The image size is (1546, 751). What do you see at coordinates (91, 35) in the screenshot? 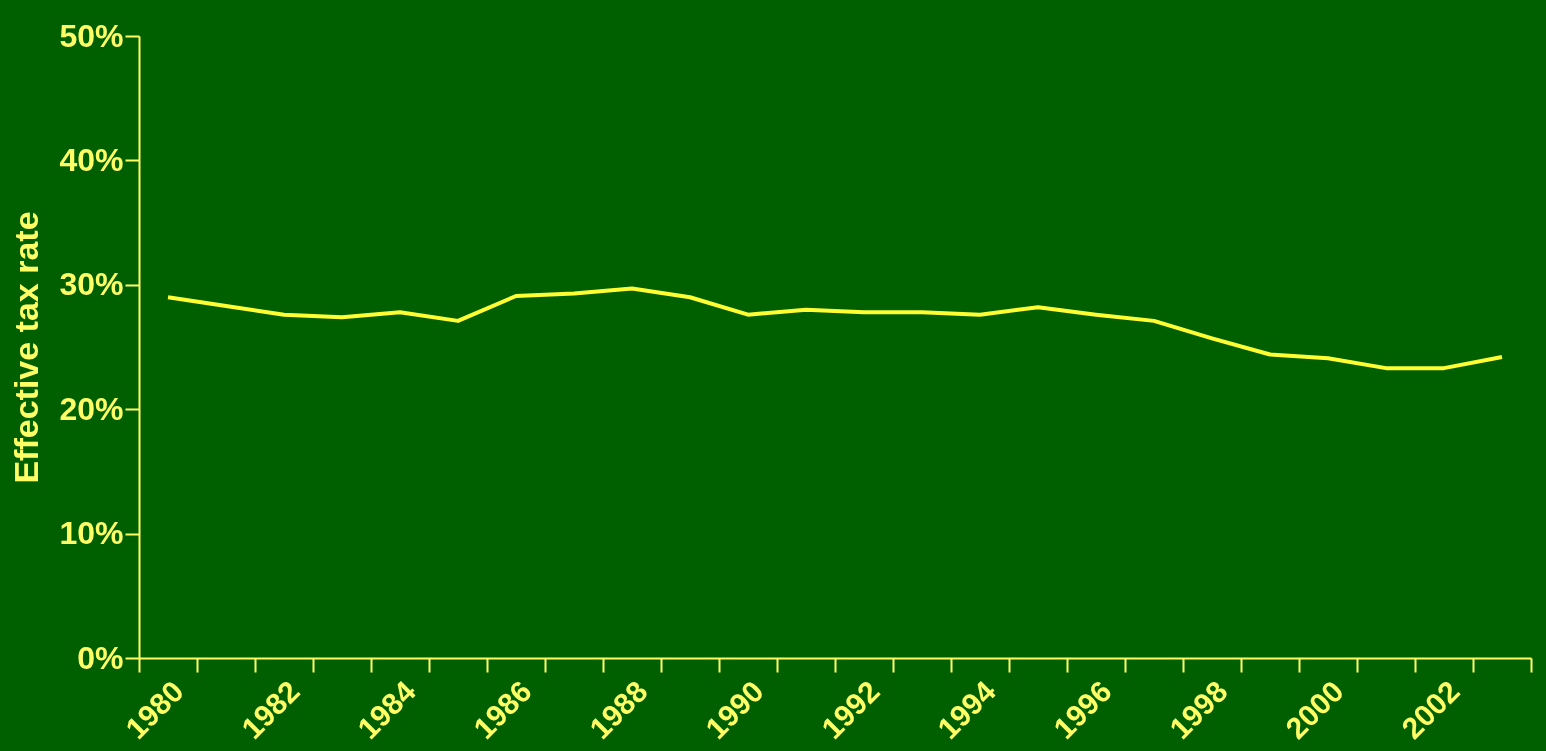
I see `y-tick-label: 50%` at bounding box center [91, 35].